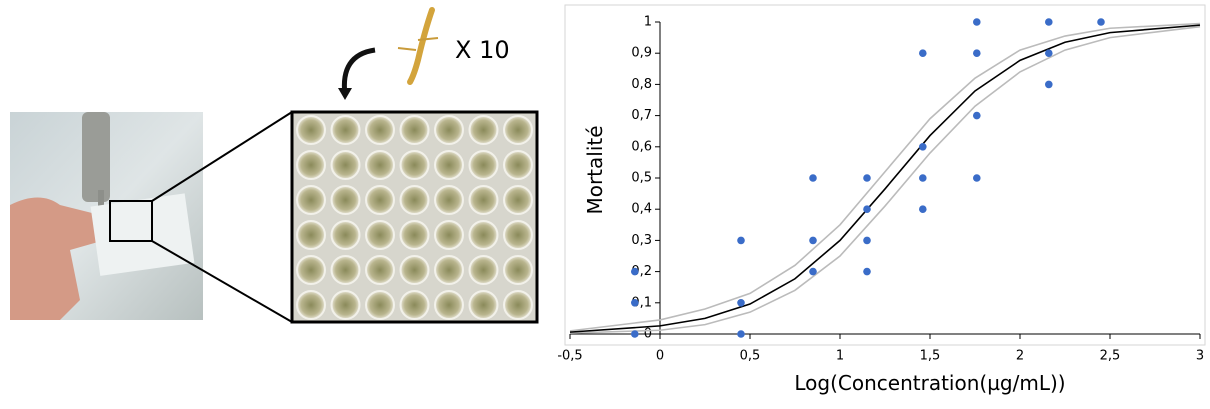 The image size is (1210, 409). I want to click on x-tick-label: 2, so click(1020, 356).